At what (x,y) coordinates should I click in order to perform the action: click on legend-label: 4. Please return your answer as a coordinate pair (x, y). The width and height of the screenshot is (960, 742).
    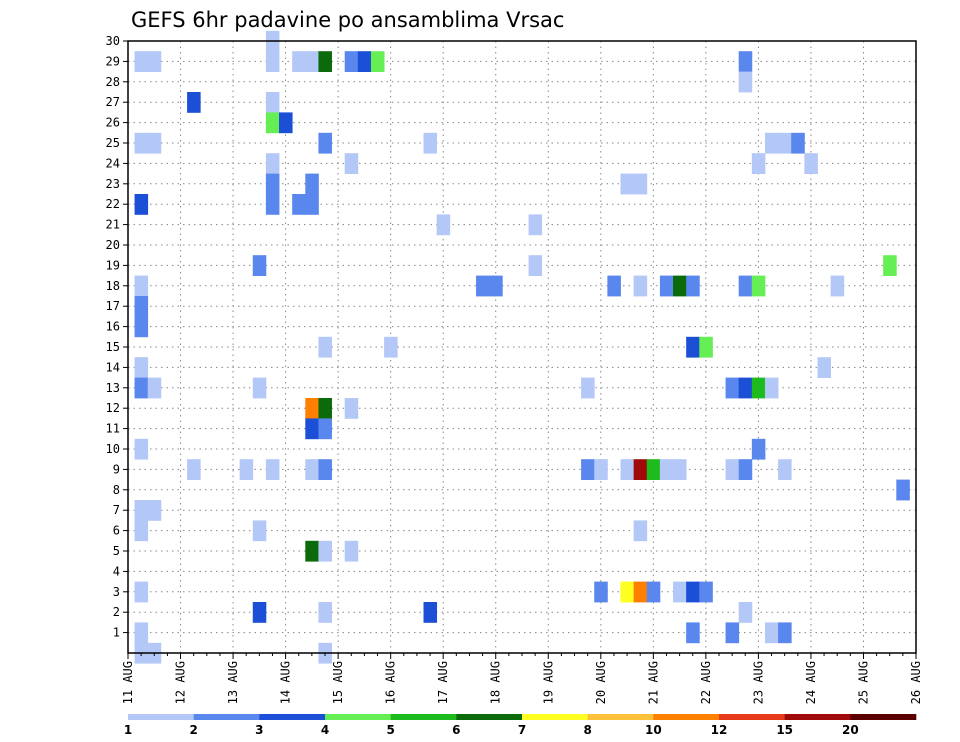
    Looking at the image, I should click on (325, 730).